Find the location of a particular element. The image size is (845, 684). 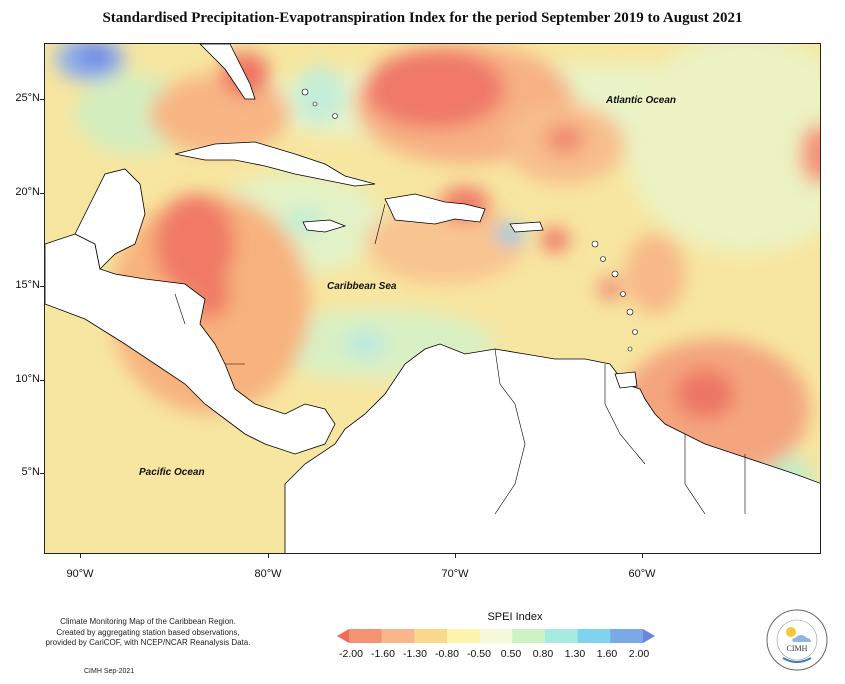

pacific-ocean-label: Pacific Ocean is located at coordinates (172, 472).